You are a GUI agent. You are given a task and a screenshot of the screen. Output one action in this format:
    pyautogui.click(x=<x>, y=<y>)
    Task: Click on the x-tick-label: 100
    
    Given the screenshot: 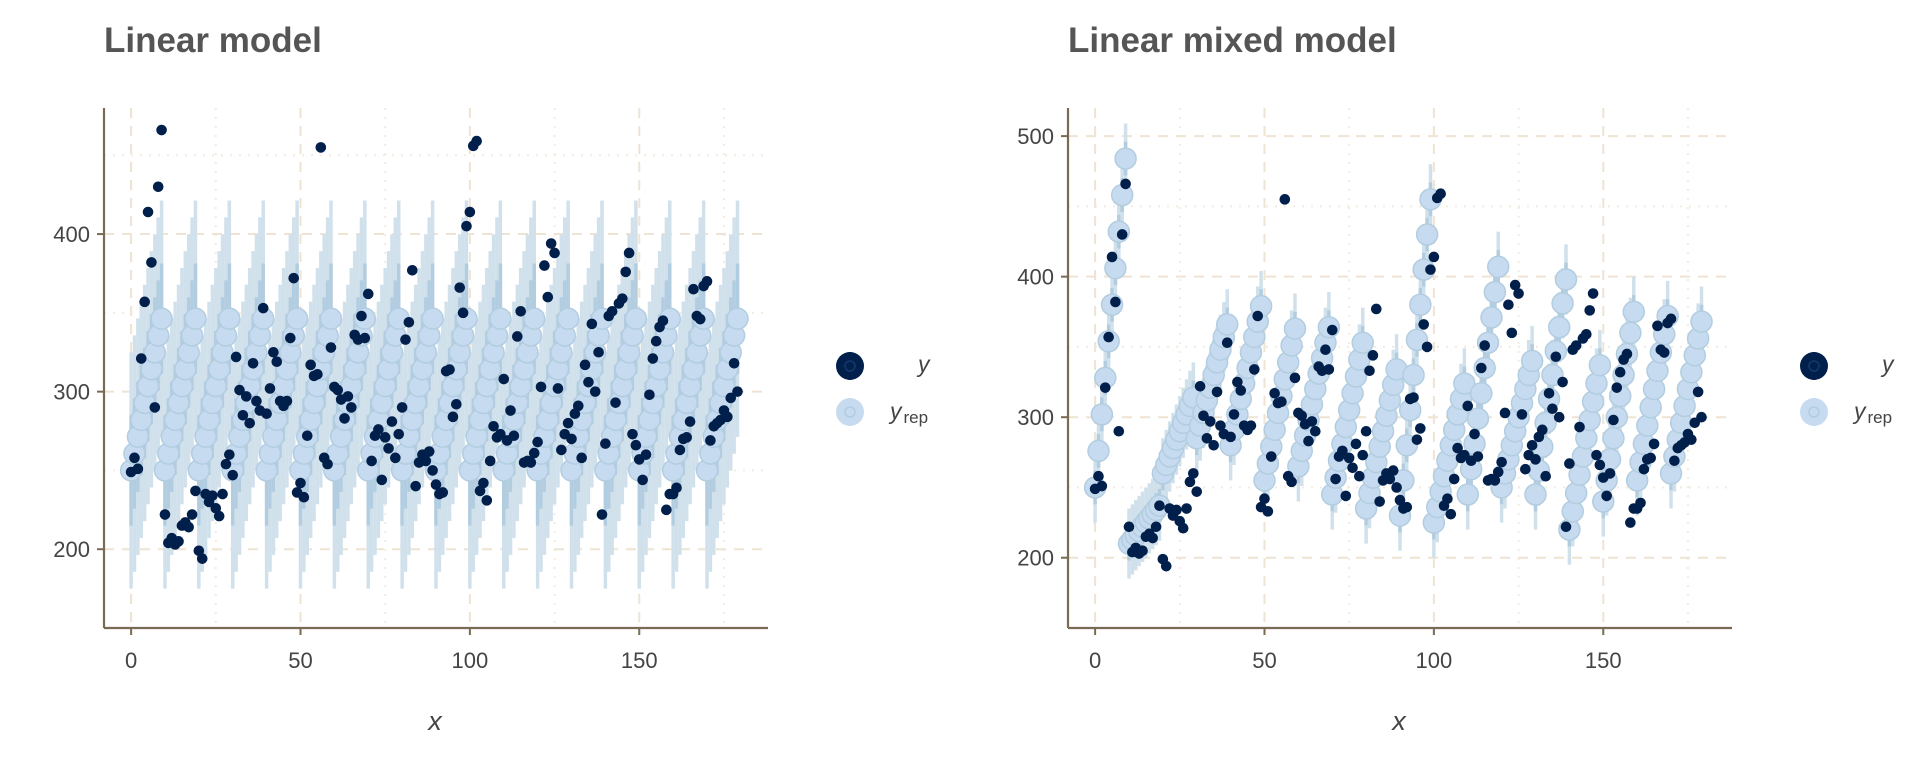 What is the action you would take?
    pyautogui.click(x=470, y=660)
    